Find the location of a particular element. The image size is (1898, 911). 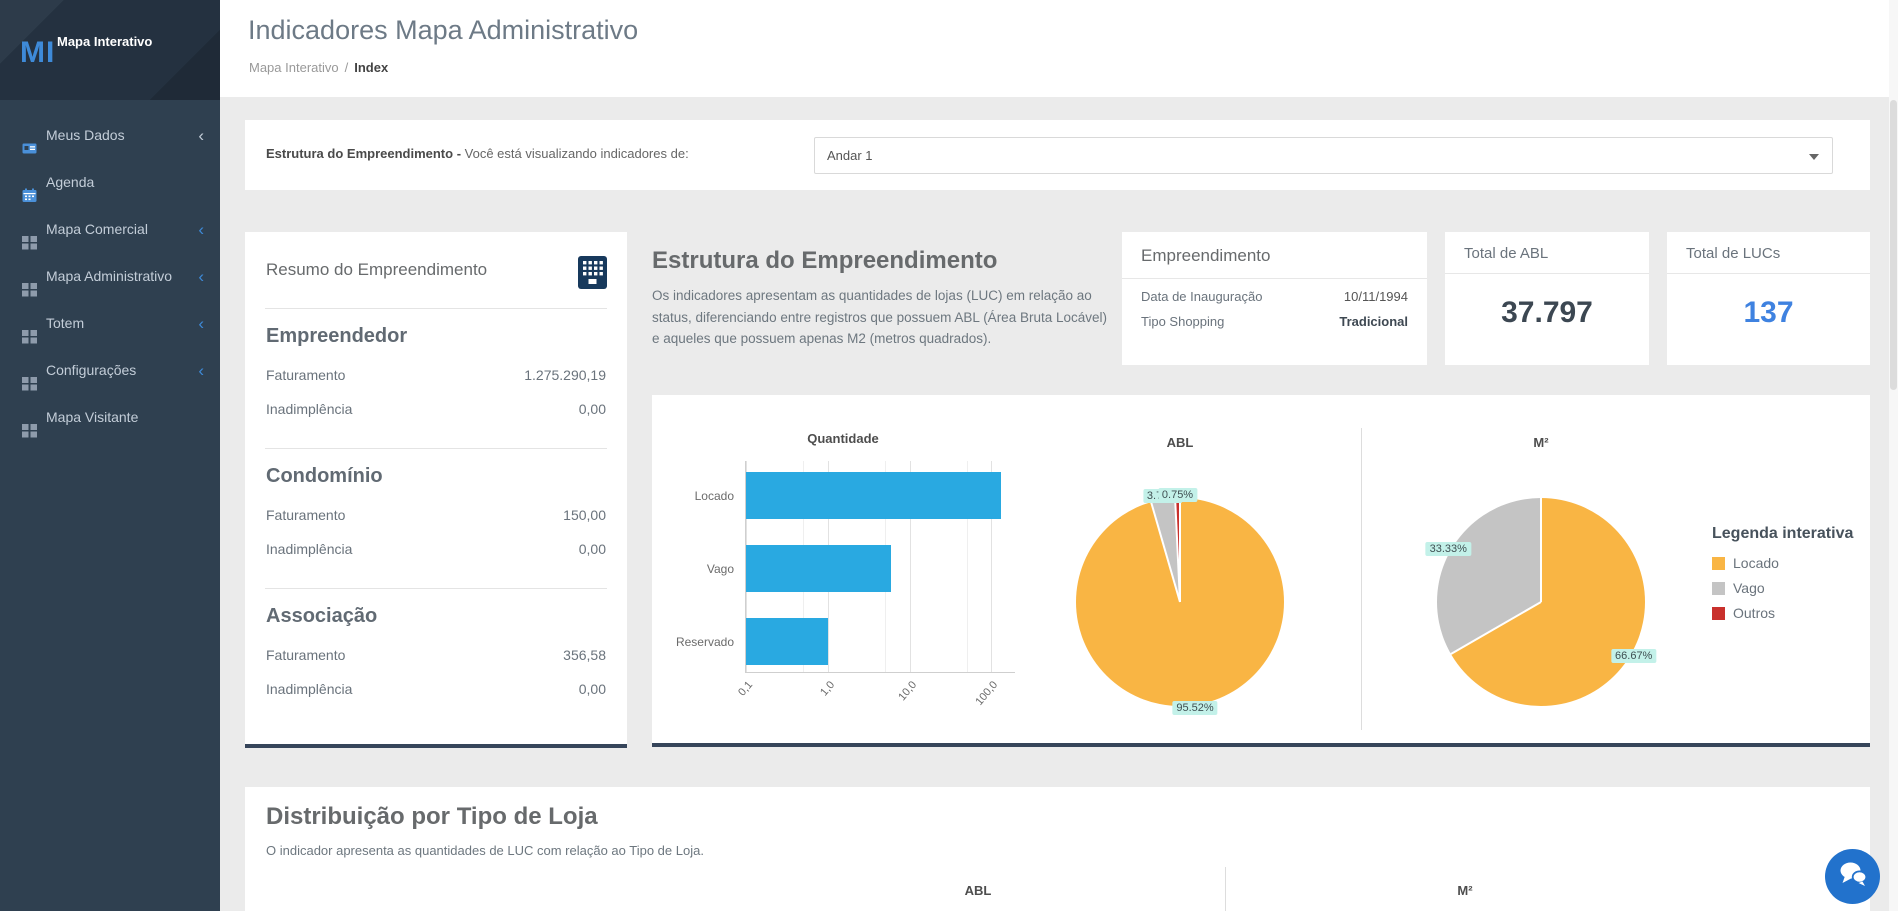

sidebar-item-label: Meus Dados is located at coordinates (85, 135).